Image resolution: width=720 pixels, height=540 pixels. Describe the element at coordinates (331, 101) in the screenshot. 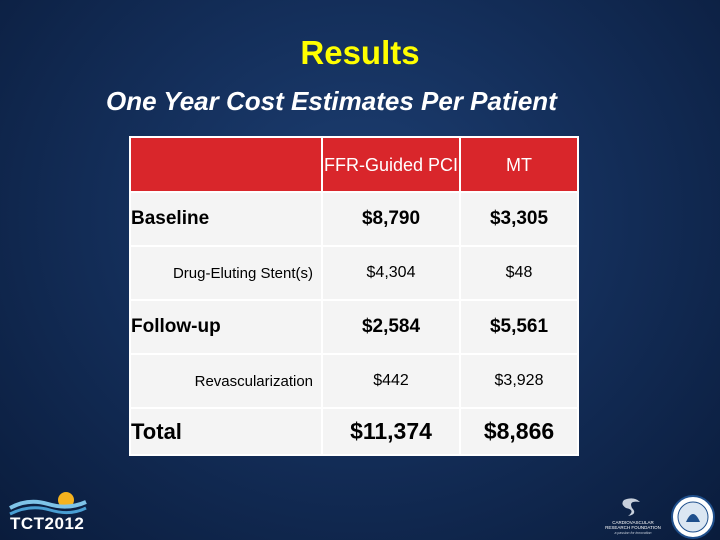

I see `slide-subtitle: One Year Cost Estimates Per Patient` at that location.